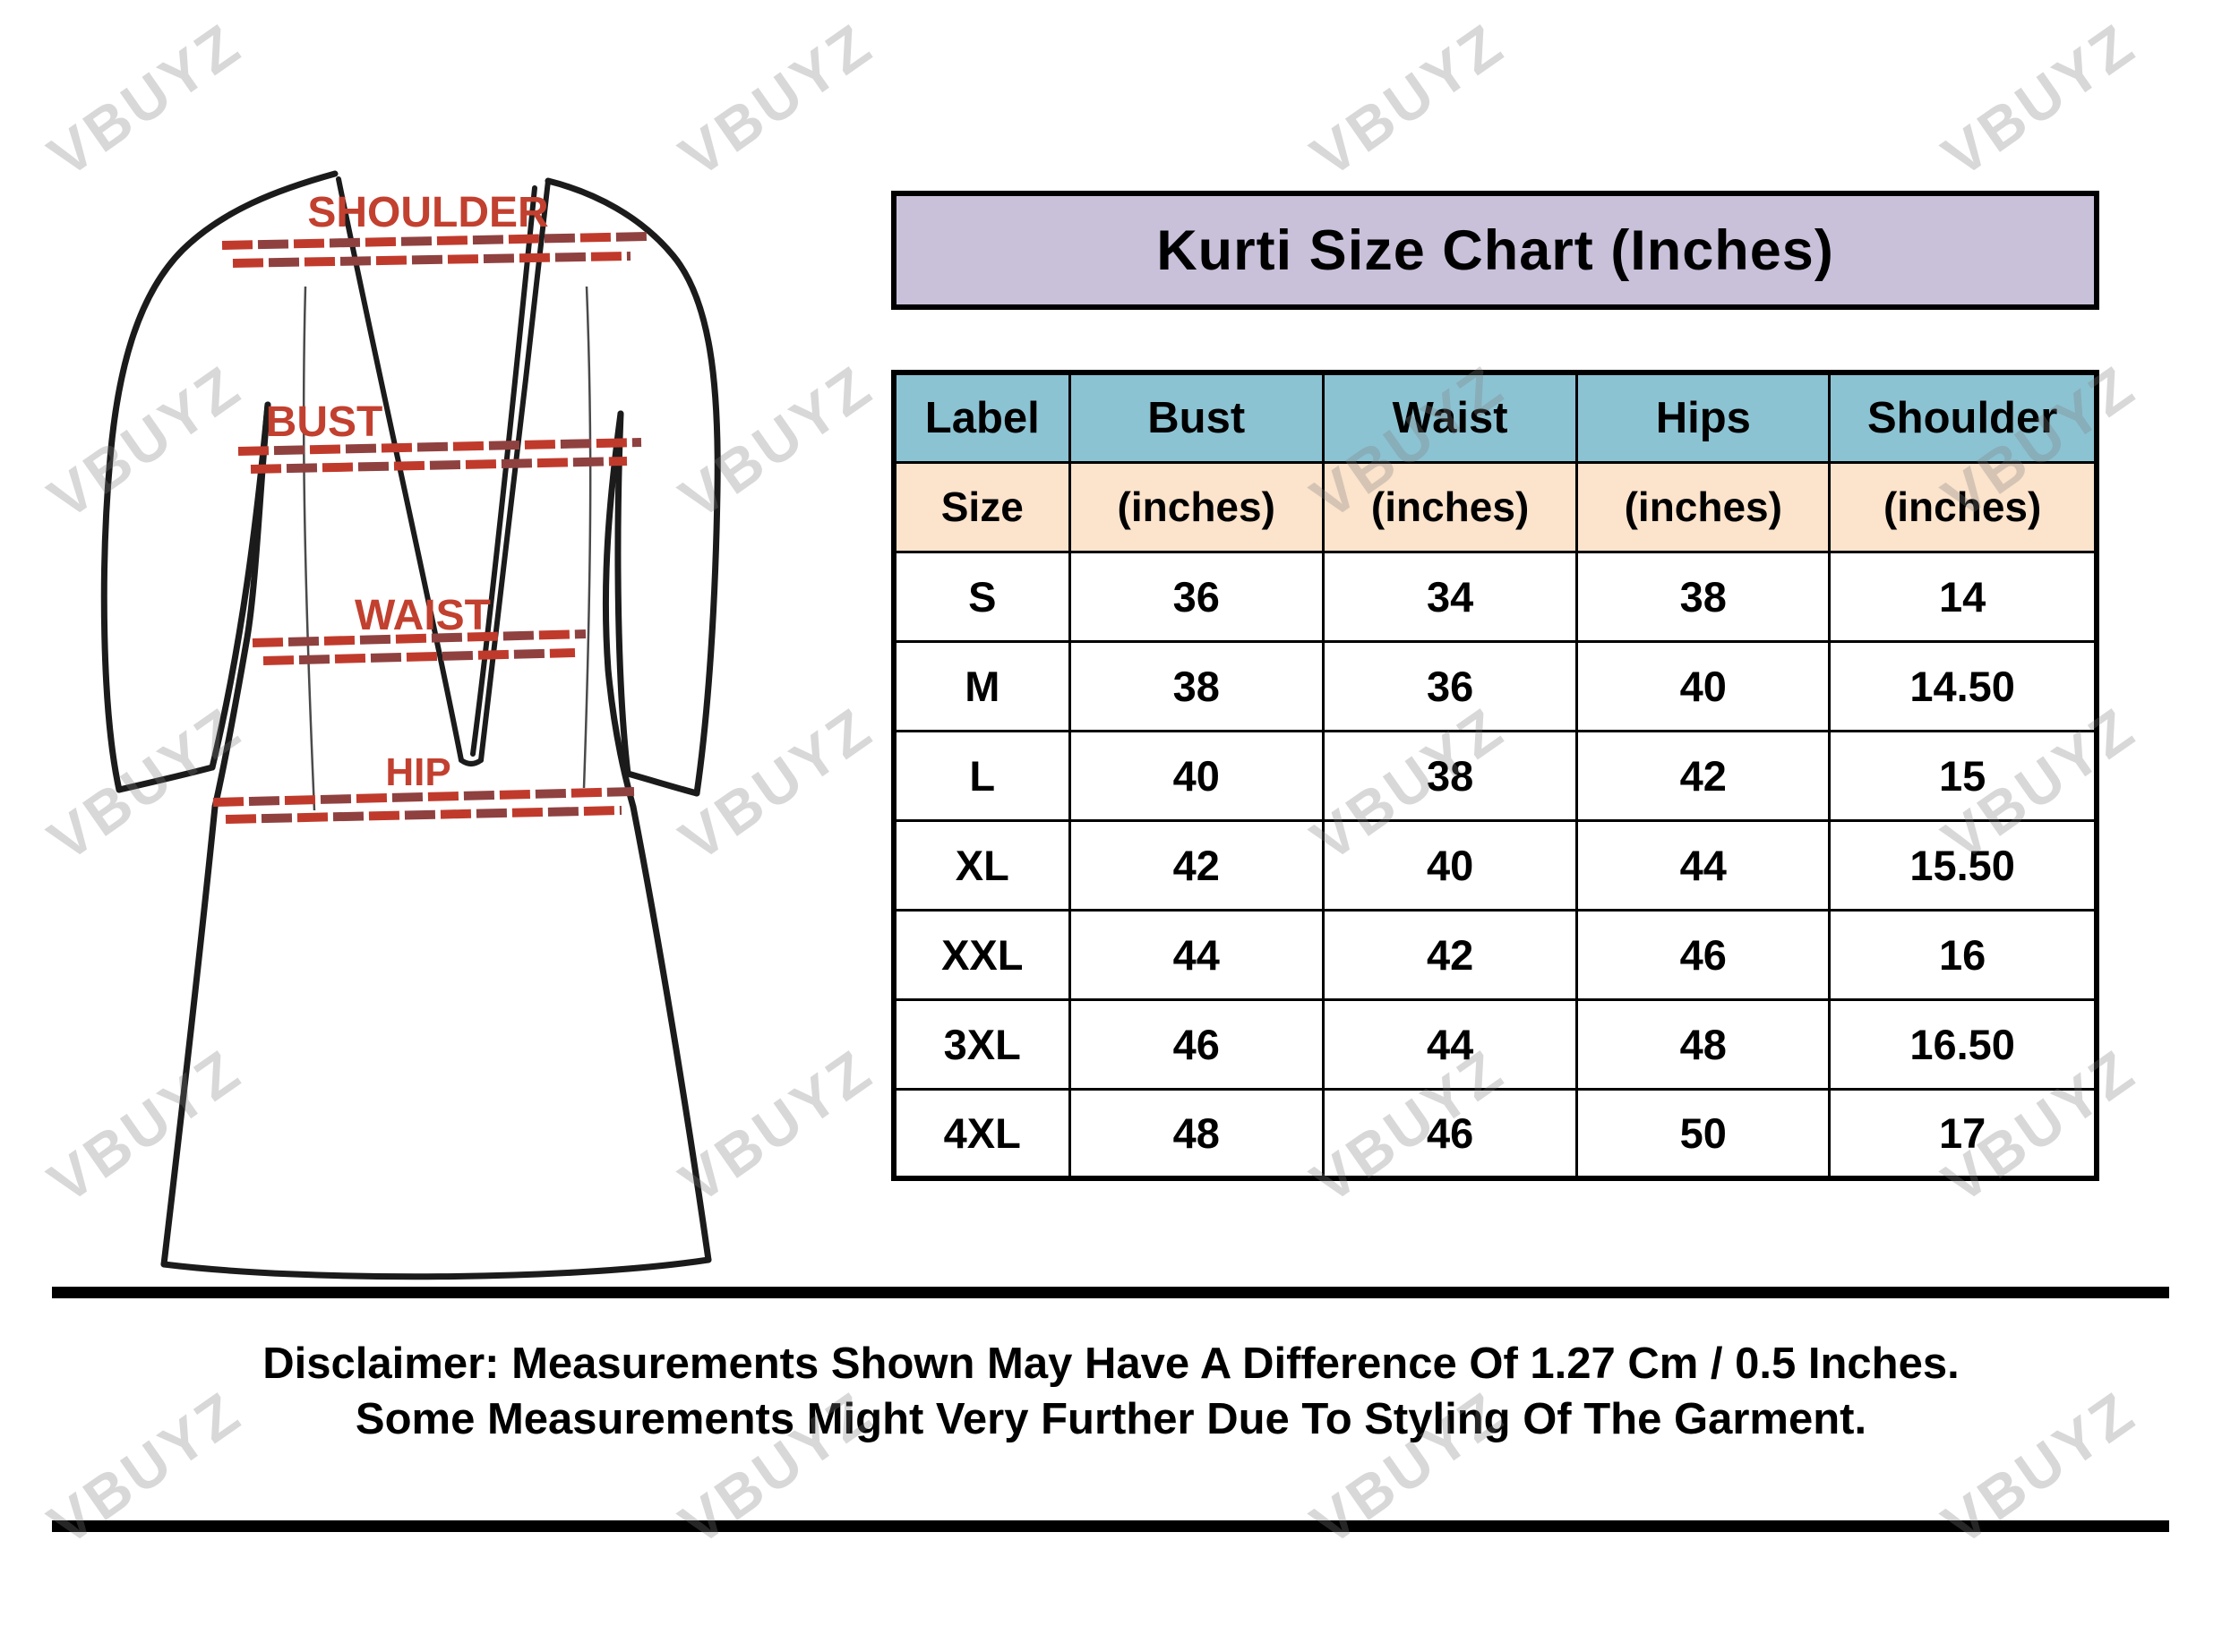 Image resolution: width=2222 pixels, height=1652 pixels. I want to click on shoulder-dash-line, so click(431, 260).